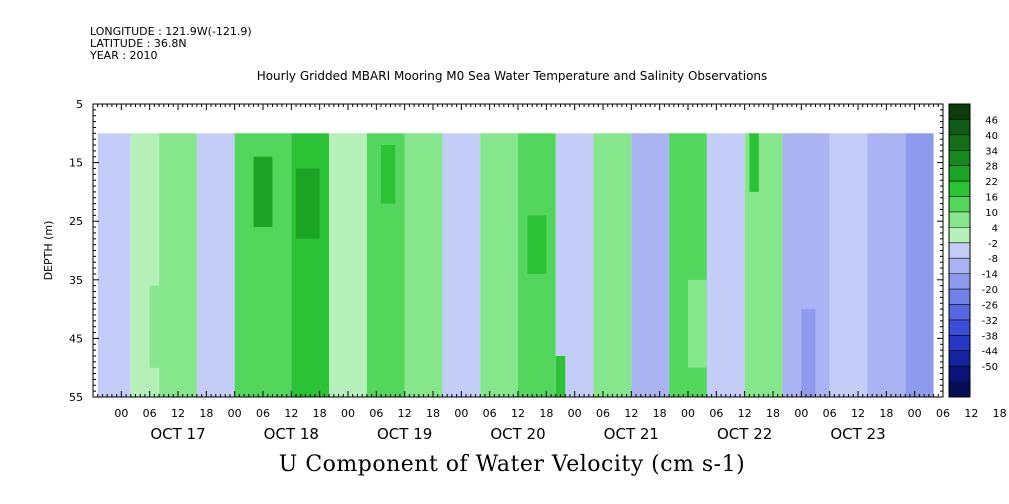 The height and width of the screenshot is (504, 1009). I want to click on x-day-label: OCT 20, so click(517, 434).